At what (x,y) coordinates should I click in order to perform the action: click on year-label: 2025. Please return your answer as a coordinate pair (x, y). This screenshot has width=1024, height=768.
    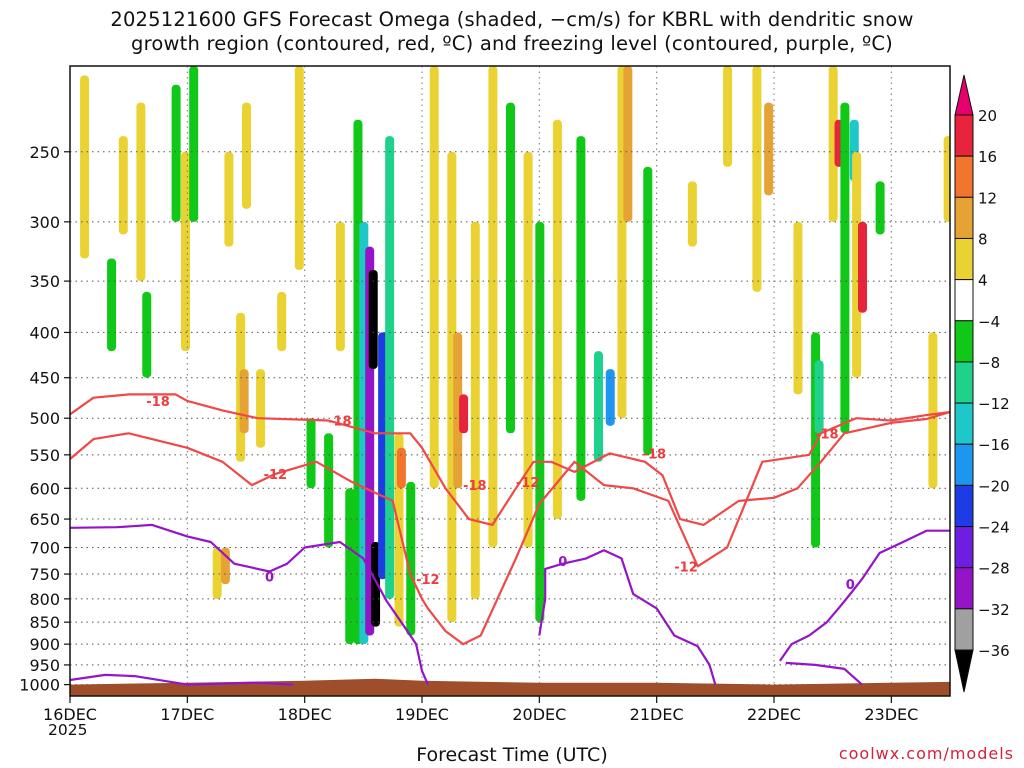
    Looking at the image, I should click on (68, 730).